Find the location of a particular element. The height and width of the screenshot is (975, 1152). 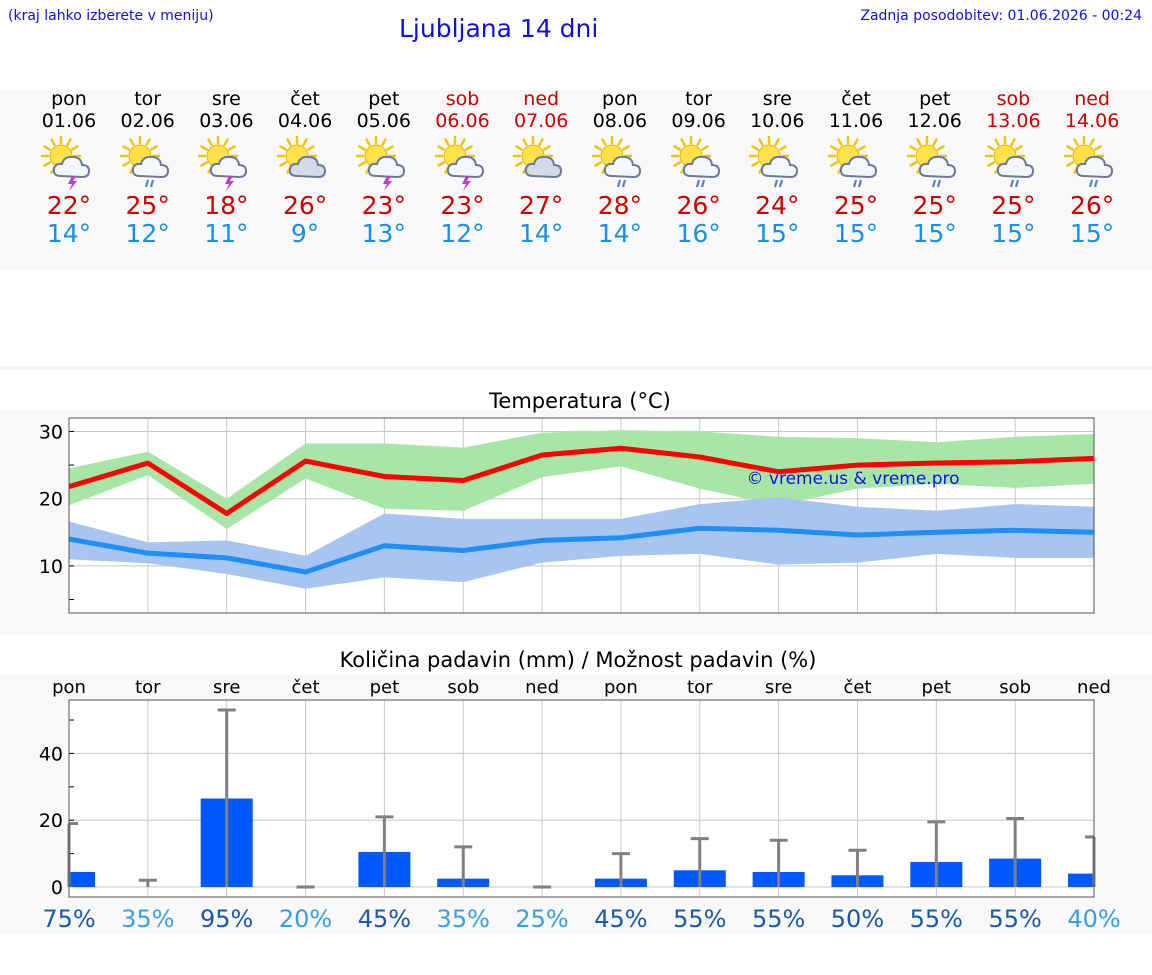

forecast-day: pet 12.06 25° 15° is located at coordinates (935, 168).